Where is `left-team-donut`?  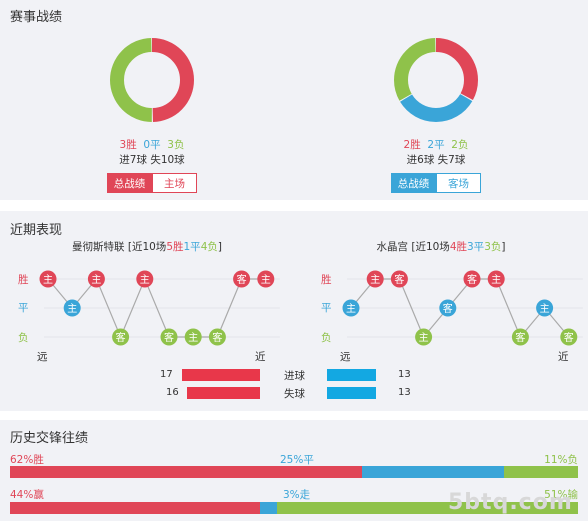
left-team-donut is located at coordinates (152, 80).